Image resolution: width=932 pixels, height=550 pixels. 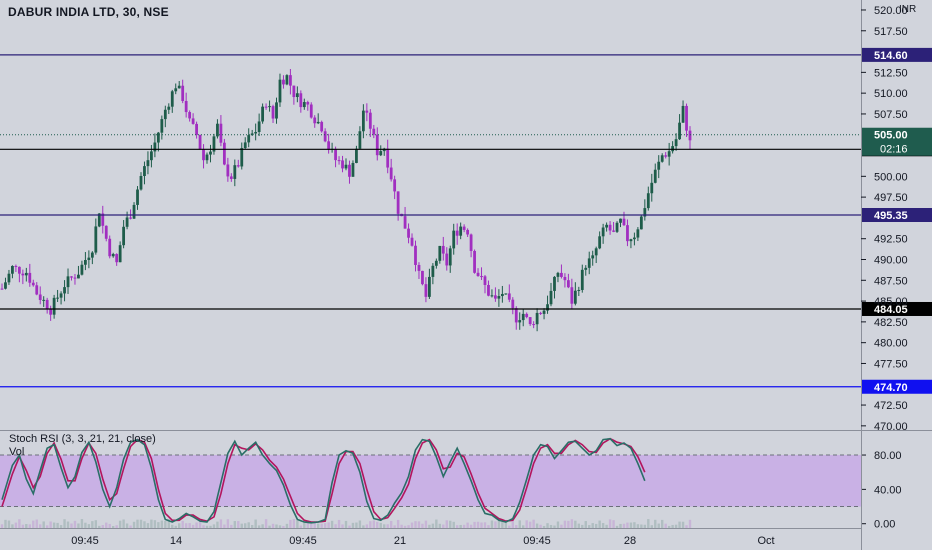 I want to click on stoch-tick-label: 40.00, so click(x=888, y=490).